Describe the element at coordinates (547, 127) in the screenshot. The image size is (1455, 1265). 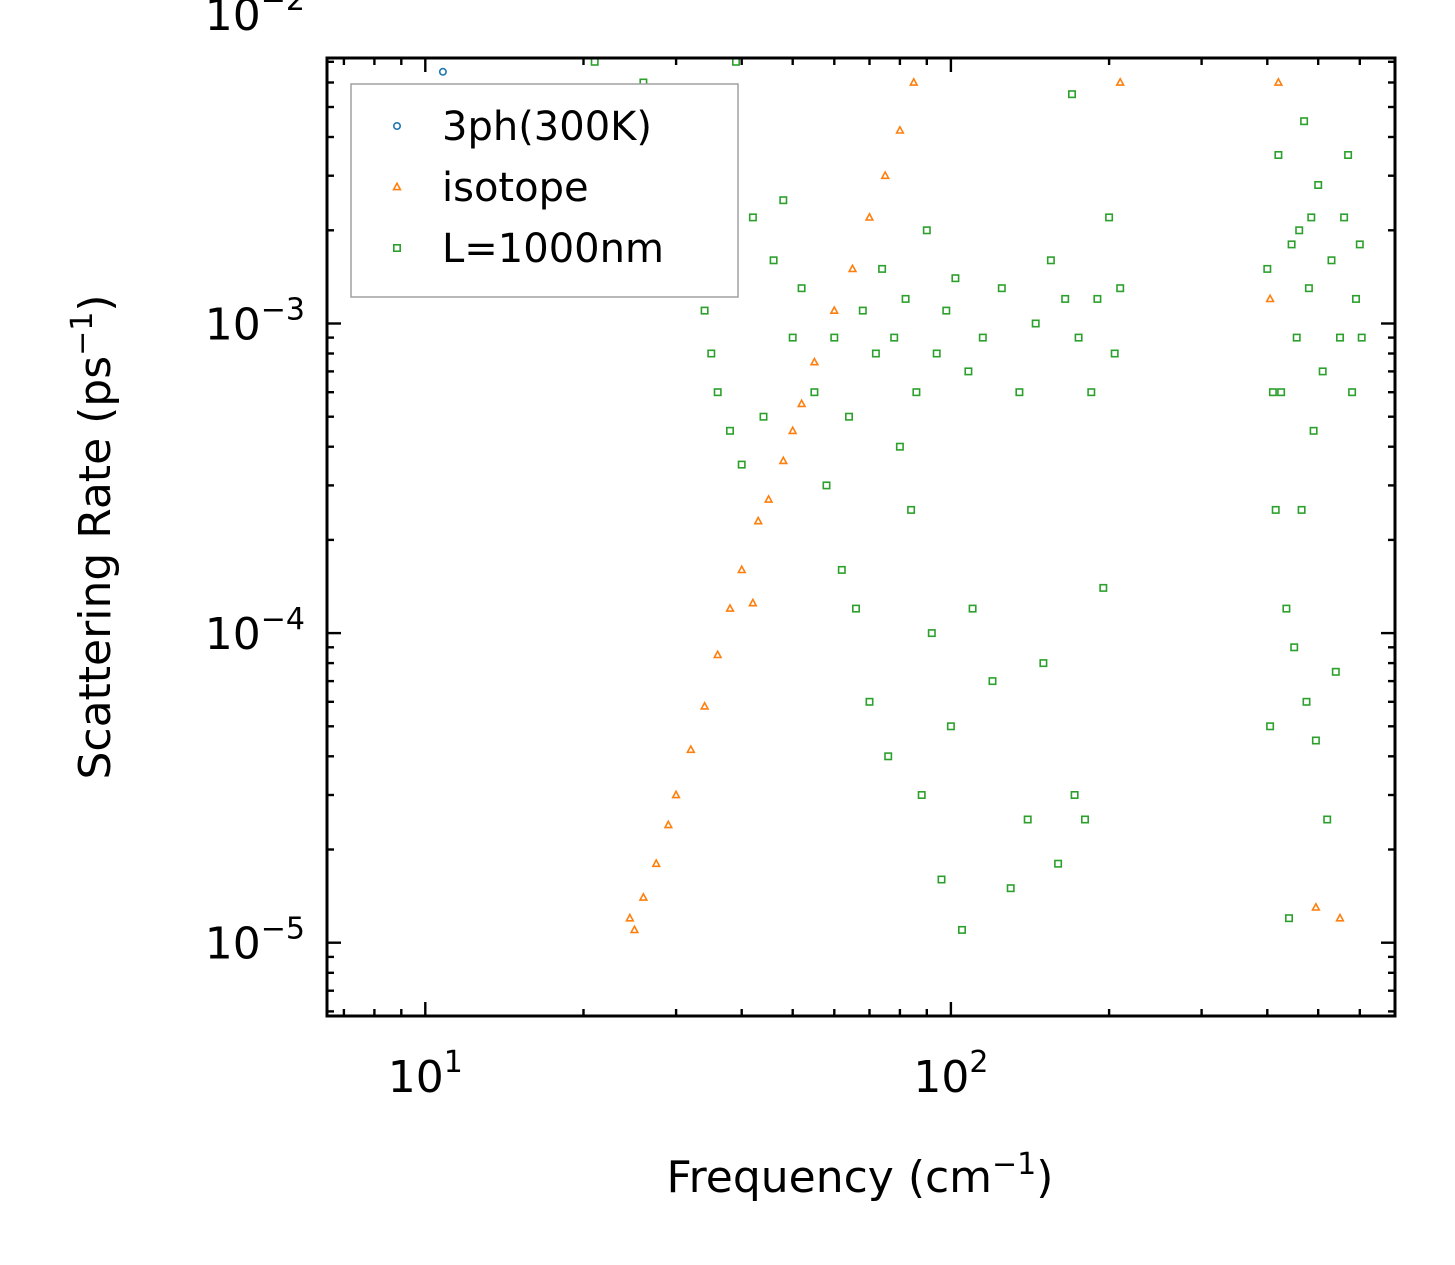
I see `legend-label: 3ph(300K)` at that location.